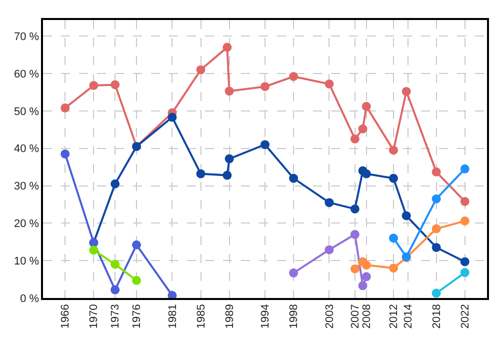 The width and height of the screenshot is (500, 350). I want to click on x-tick-label: 1985, so click(201, 316).